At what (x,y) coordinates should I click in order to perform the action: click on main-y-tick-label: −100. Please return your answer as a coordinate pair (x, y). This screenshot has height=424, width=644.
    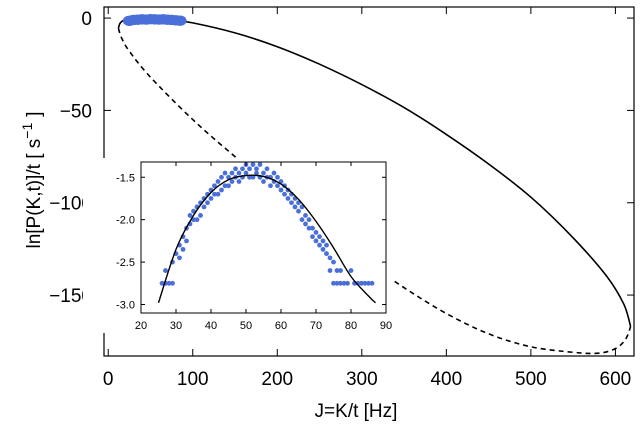
    Looking at the image, I should click on (70, 204).